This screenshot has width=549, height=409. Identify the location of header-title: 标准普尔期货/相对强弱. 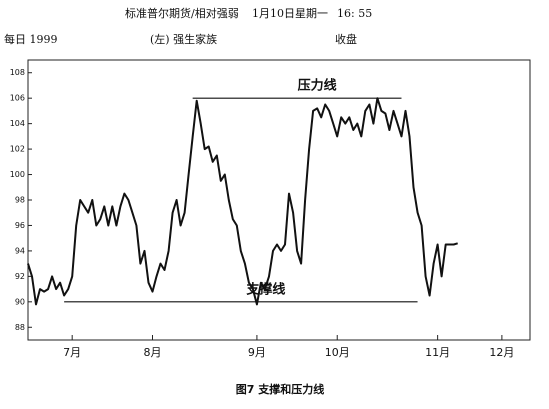
(182, 13).